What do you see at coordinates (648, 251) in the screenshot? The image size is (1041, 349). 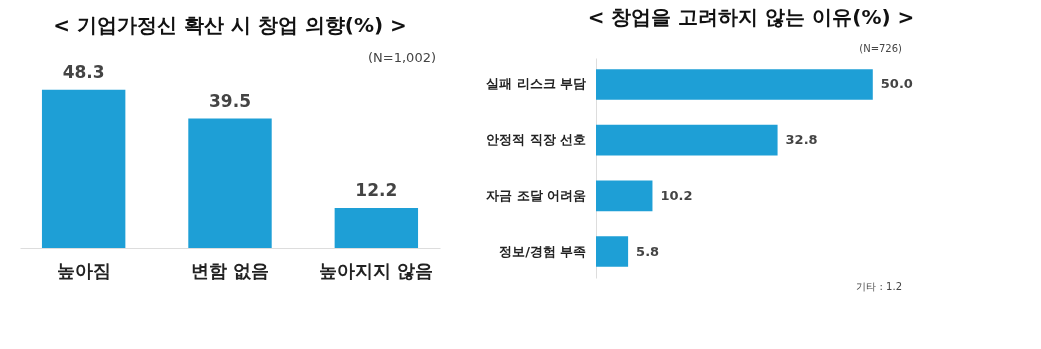 I see `data-label: 5.8` at bounding box center [648, 251].